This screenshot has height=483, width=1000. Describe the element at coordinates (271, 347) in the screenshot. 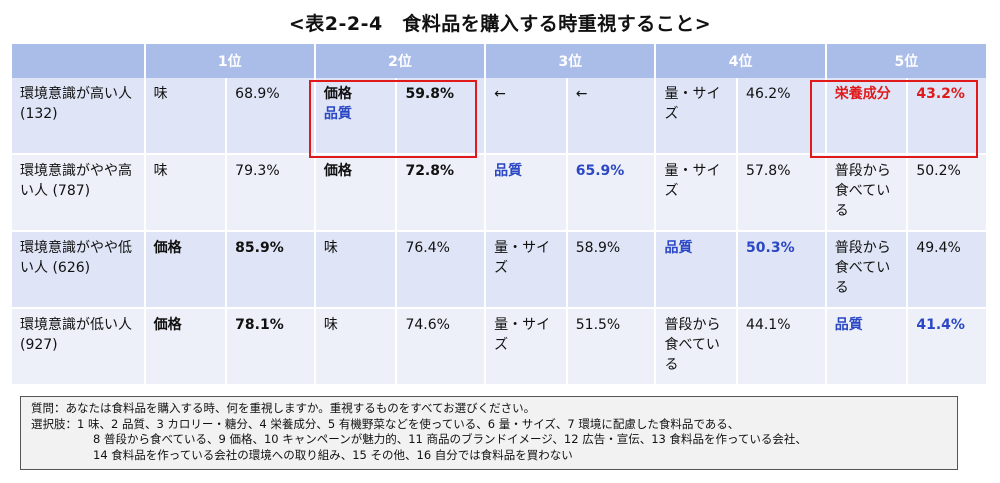

I see `rank-percent: 78.1%` at that location.